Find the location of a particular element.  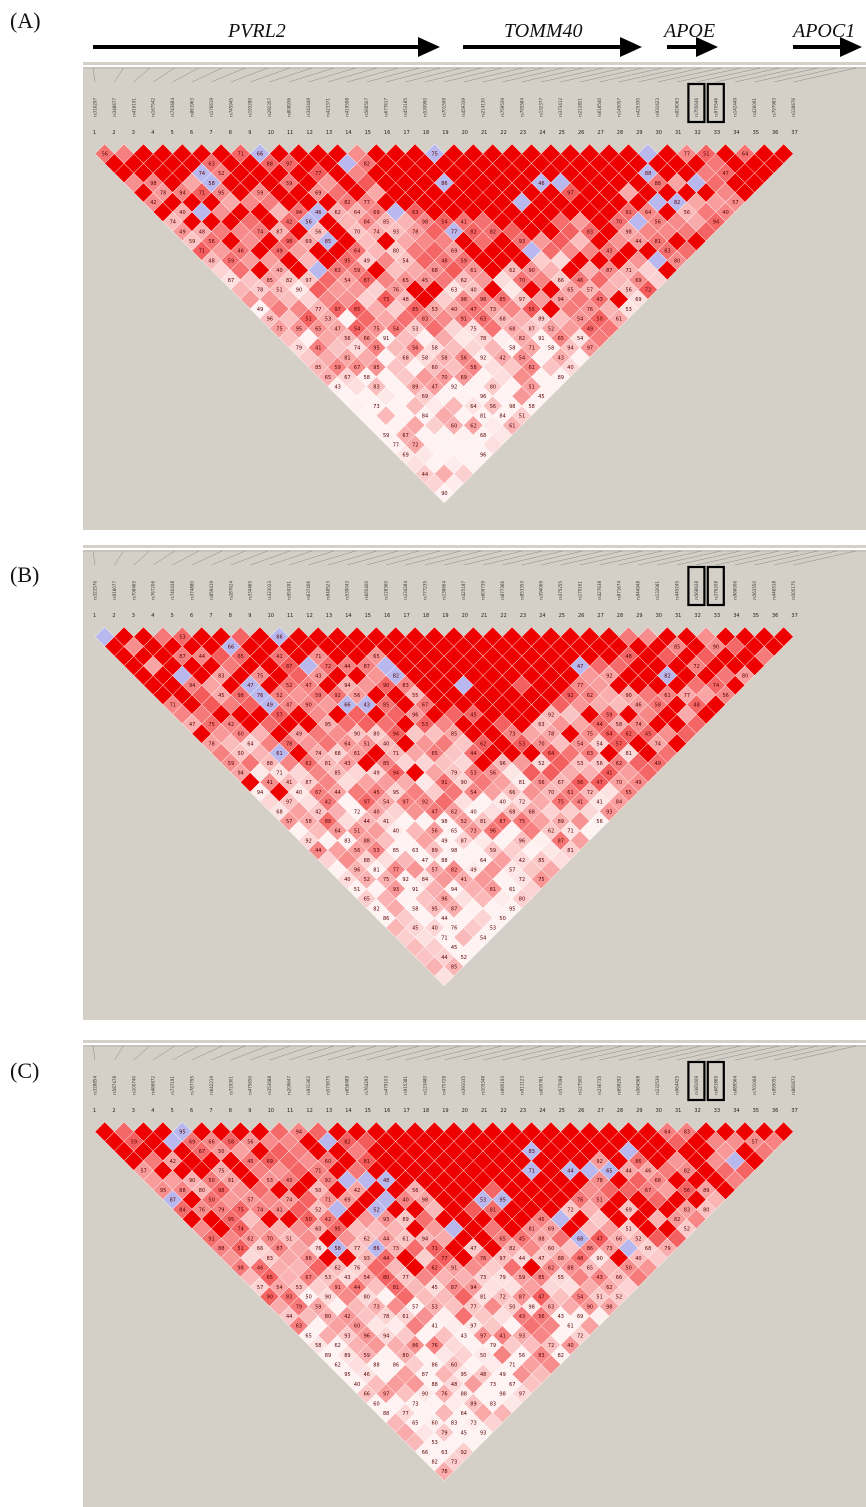

svg-text: 68 is located at coordinates (435, 271).